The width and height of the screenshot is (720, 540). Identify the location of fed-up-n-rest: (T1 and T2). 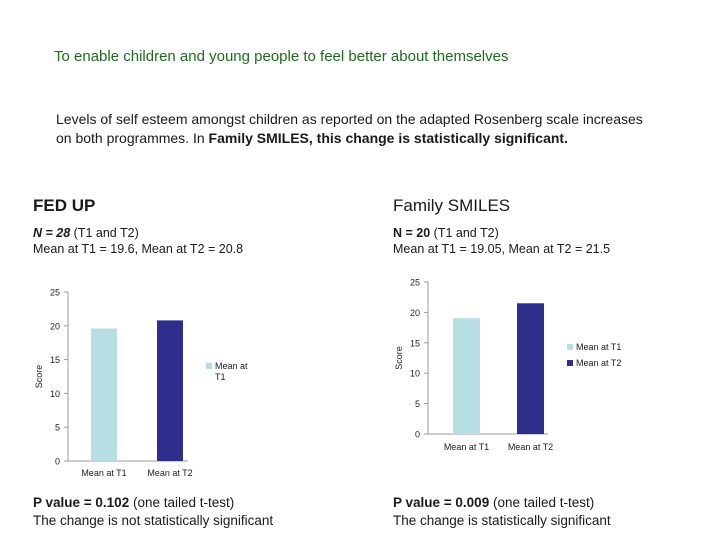
(104, 233).